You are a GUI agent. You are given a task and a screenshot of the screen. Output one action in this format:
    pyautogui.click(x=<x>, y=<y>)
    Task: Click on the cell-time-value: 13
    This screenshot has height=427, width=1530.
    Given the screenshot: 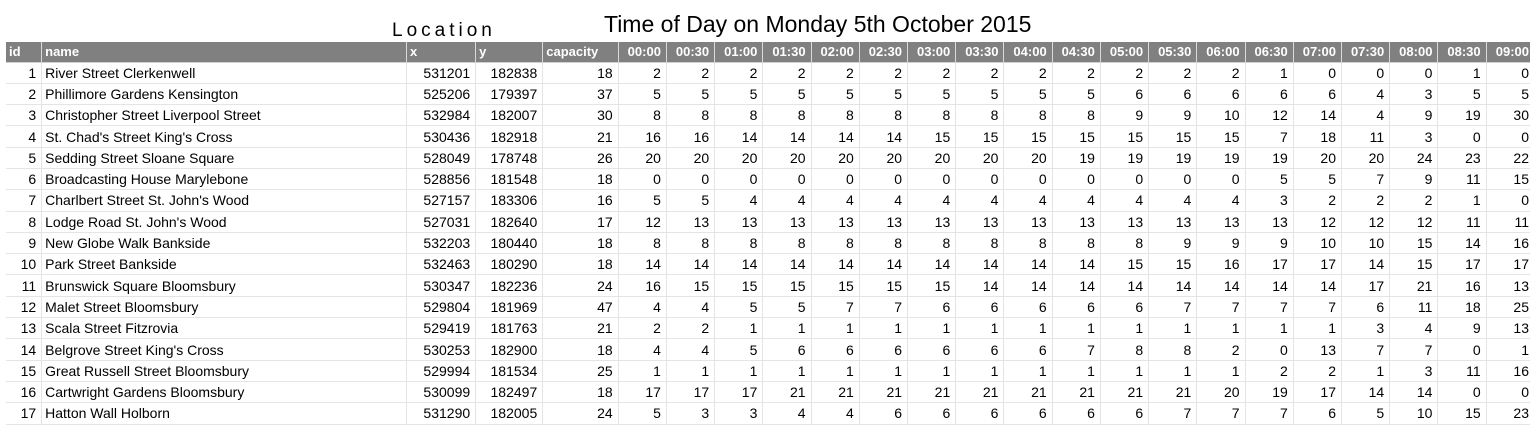 What is the action you would take?
    pyautogui.click(x=932, y=222)
    